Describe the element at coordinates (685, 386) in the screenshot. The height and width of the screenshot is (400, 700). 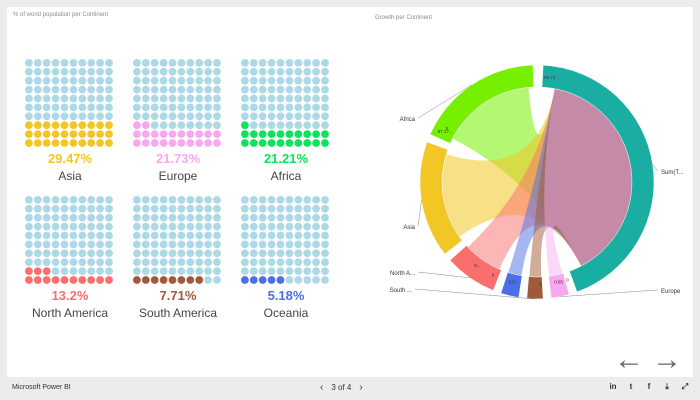
I see `fullscreen-icon: ⤢` at that location.